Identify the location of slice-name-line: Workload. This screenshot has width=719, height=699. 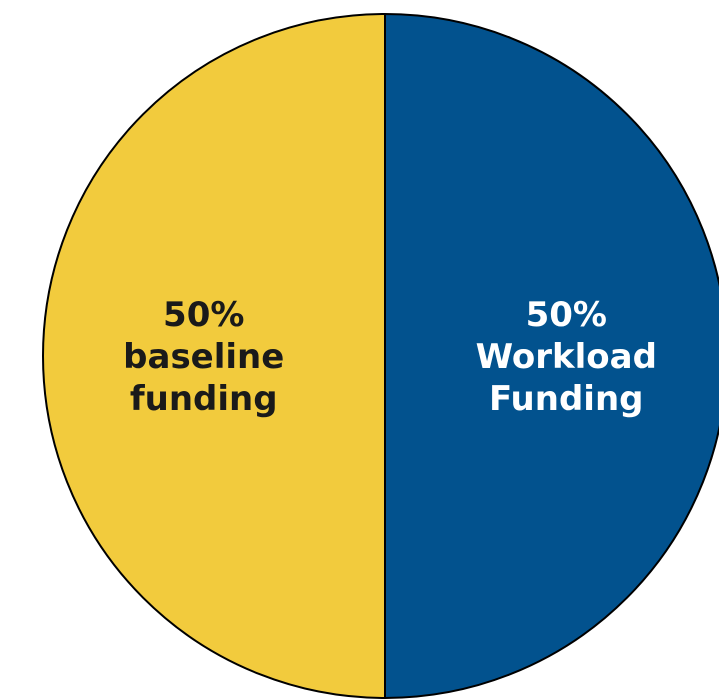
(566, 357).